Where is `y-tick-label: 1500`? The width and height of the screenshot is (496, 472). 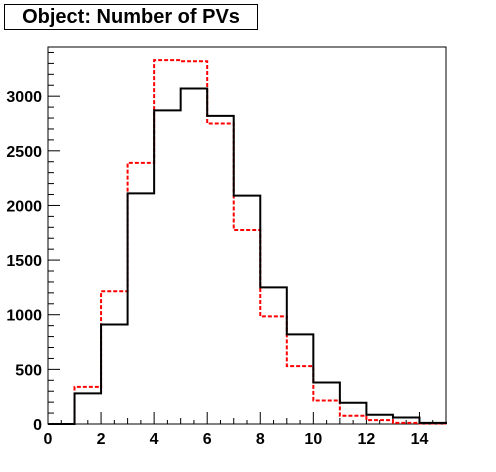
y-tick-label: 1500 is located at coordinates (24, 261).